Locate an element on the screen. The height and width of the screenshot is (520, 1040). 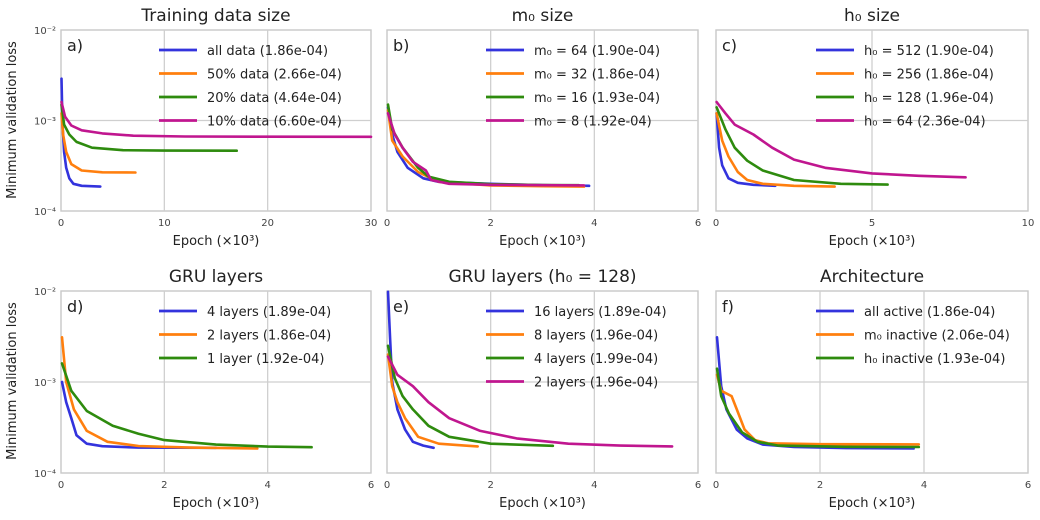
legend-entry: all active (1.86e-04) is located at coordinates (929, 312).